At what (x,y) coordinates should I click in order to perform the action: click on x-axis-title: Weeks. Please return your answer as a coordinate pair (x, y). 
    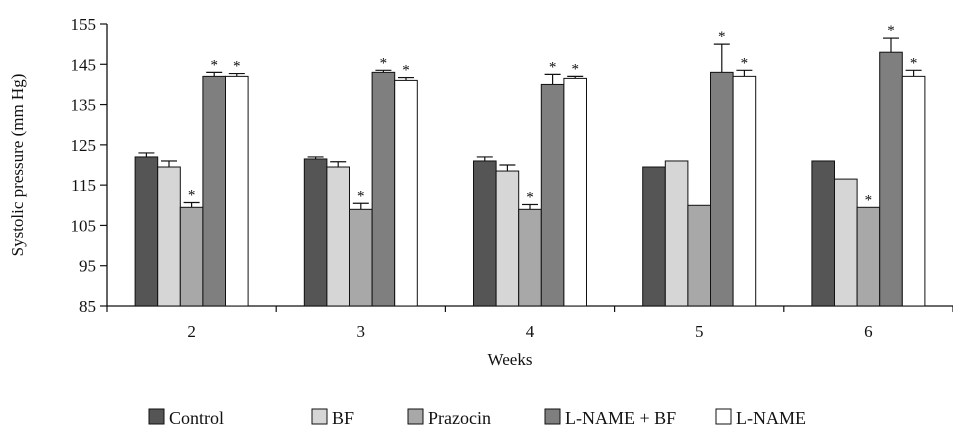
    Looking at the image, I should click on (510, 359).